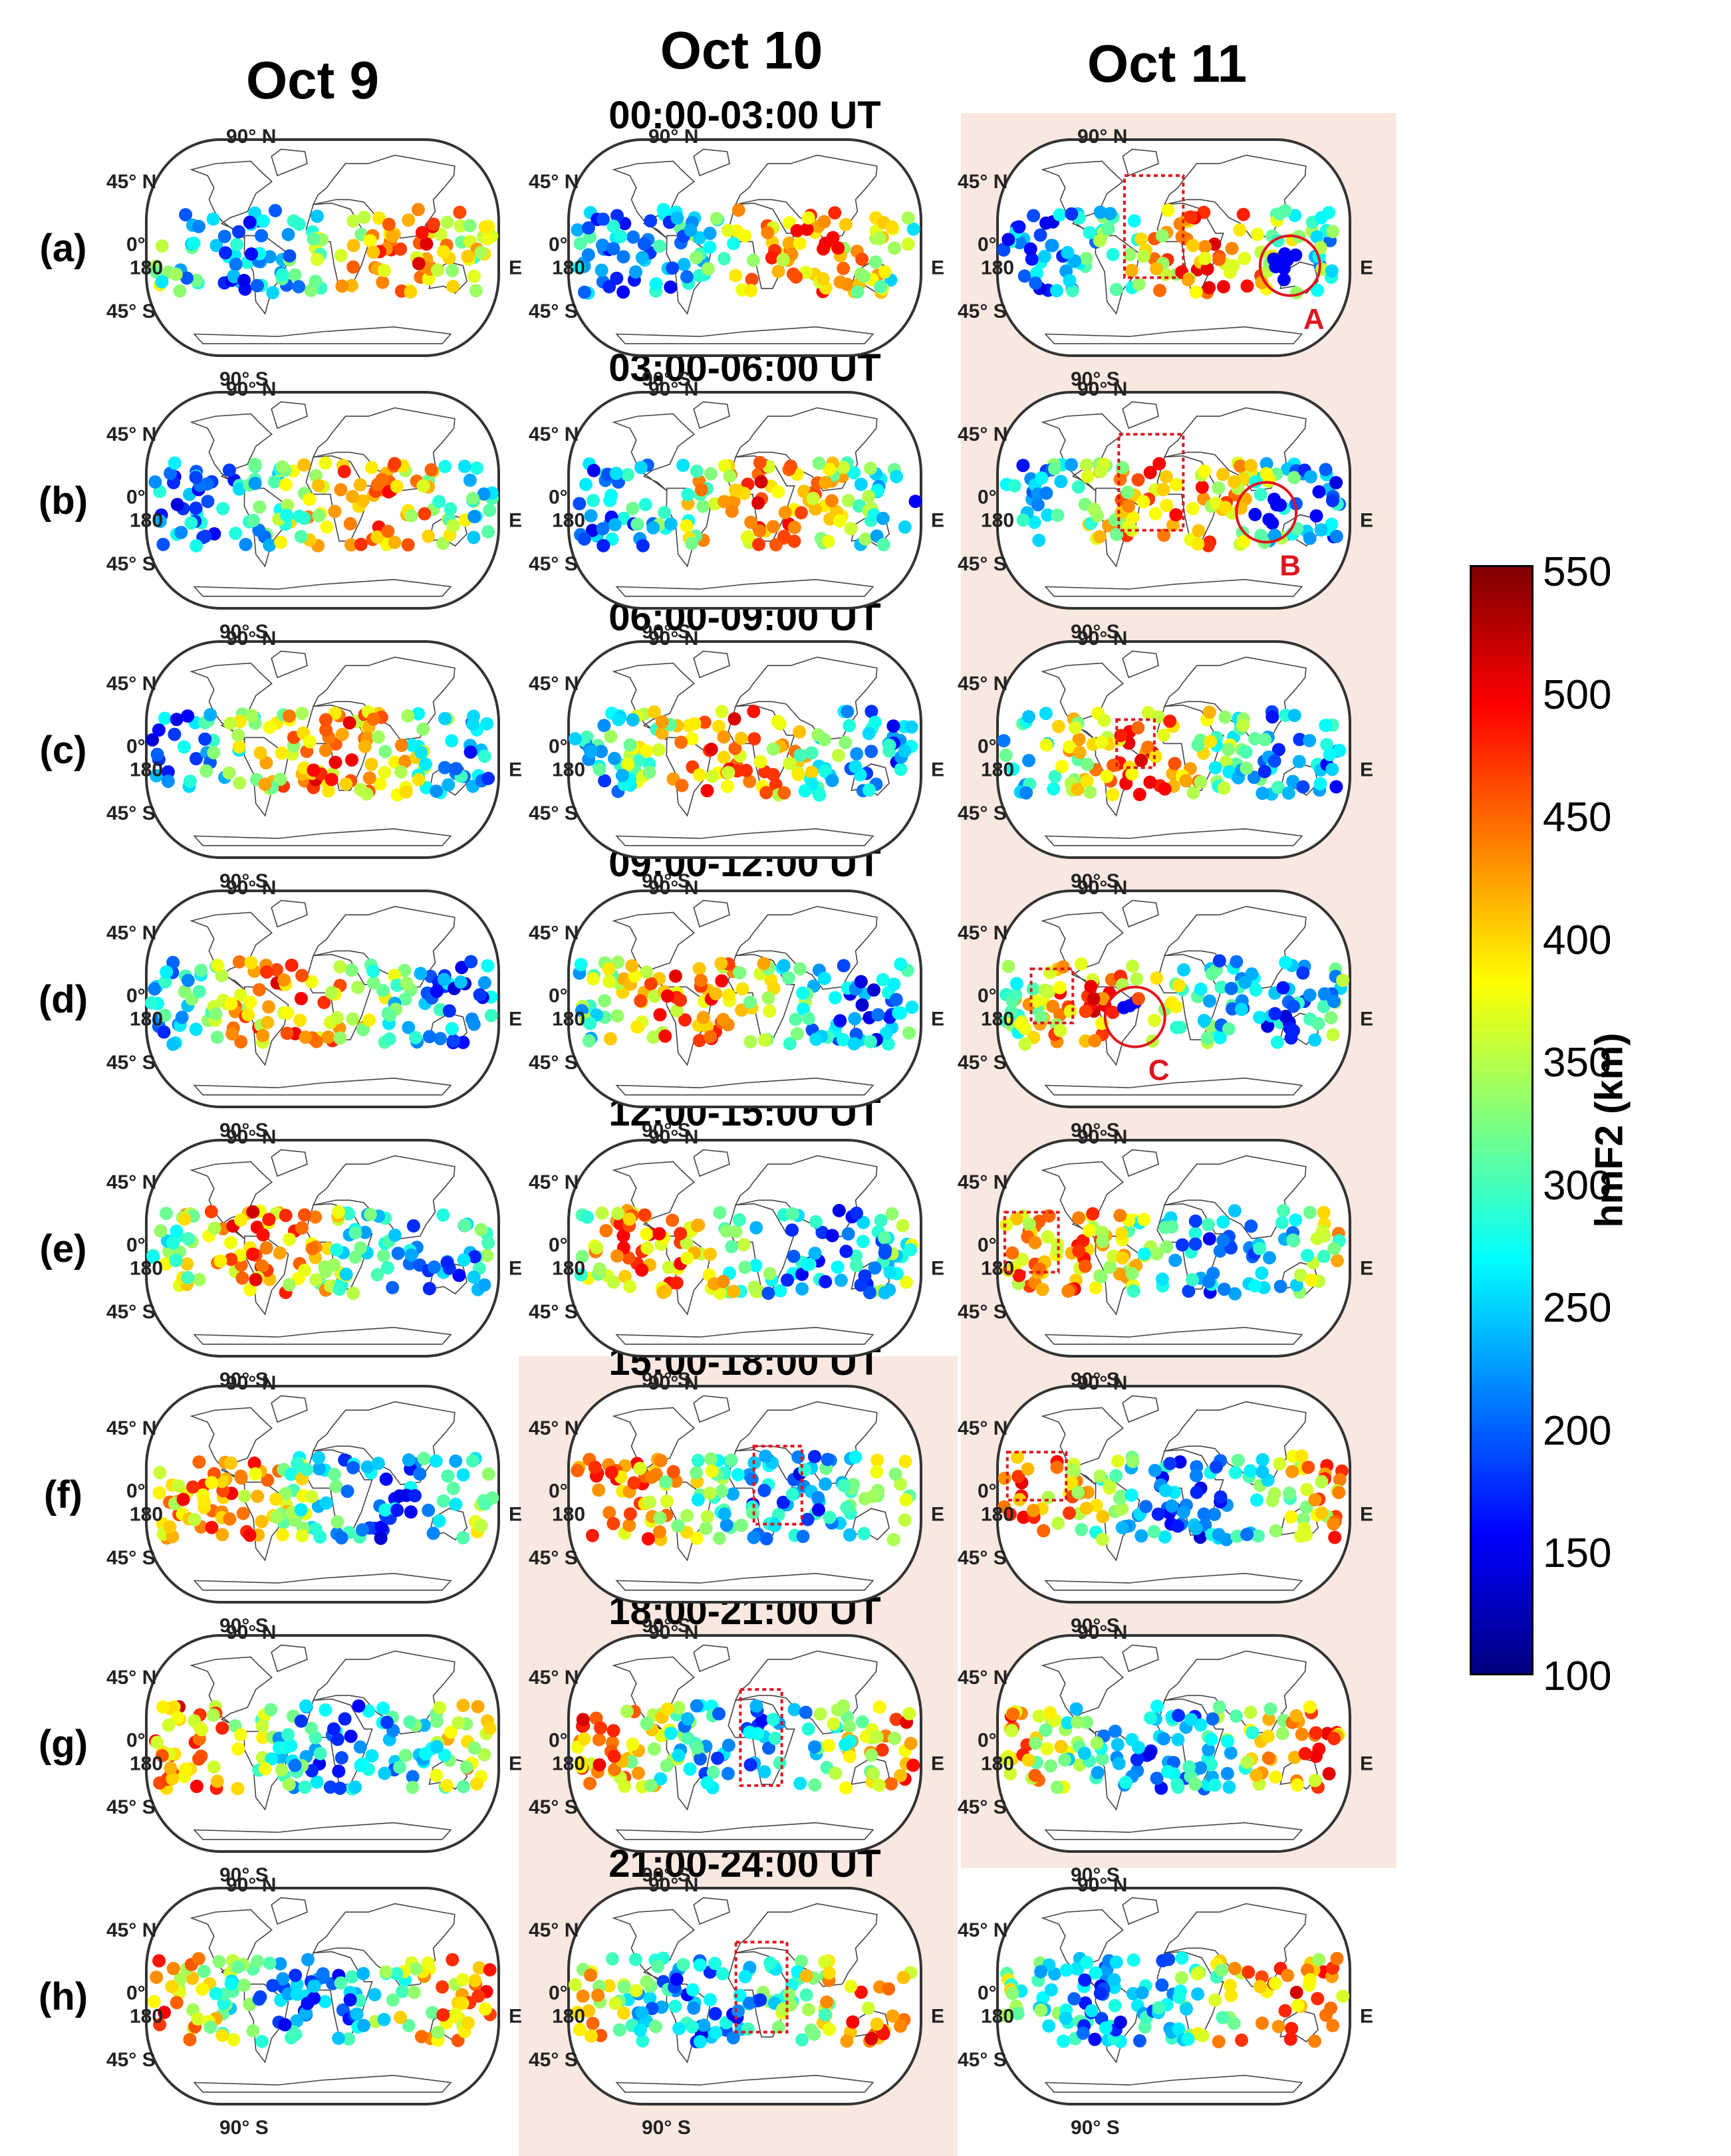 This screenshot has height=2156, width=1731. Describe the element at coordinates (1134, 1017) in the screenshot. I see `anomaly-circle` at that location.